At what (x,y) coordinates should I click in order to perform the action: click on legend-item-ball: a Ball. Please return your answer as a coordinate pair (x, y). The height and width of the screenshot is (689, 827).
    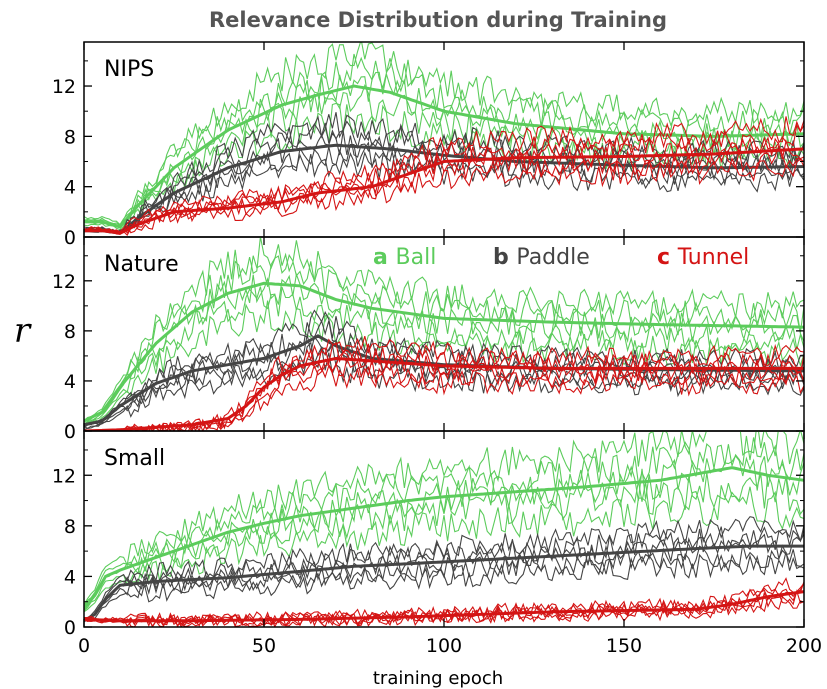
    Looking at the image, I should click on (404, 257).